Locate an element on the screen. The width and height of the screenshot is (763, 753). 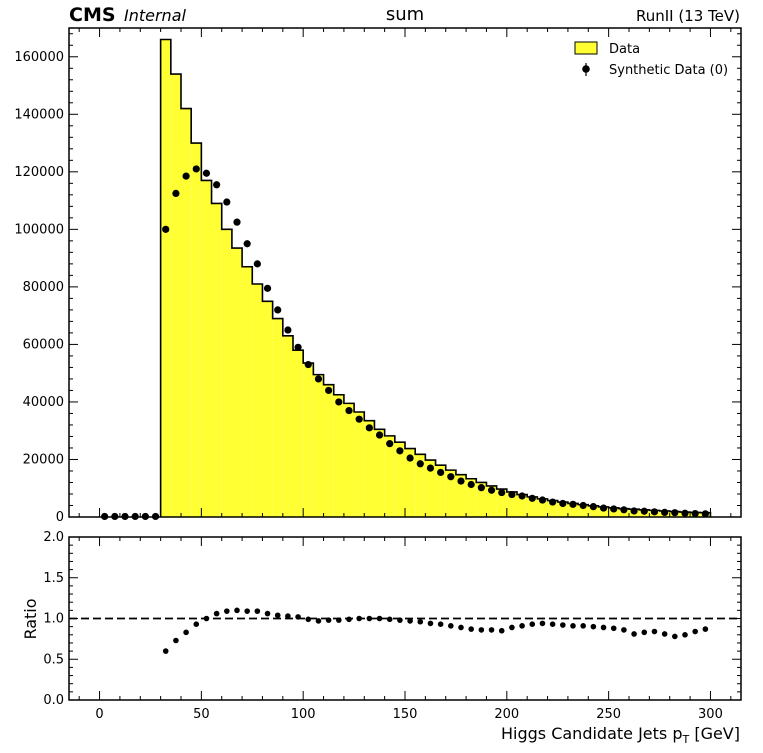
ratio-y-tick-label: 1.5 is located at coordinates (53, 578).